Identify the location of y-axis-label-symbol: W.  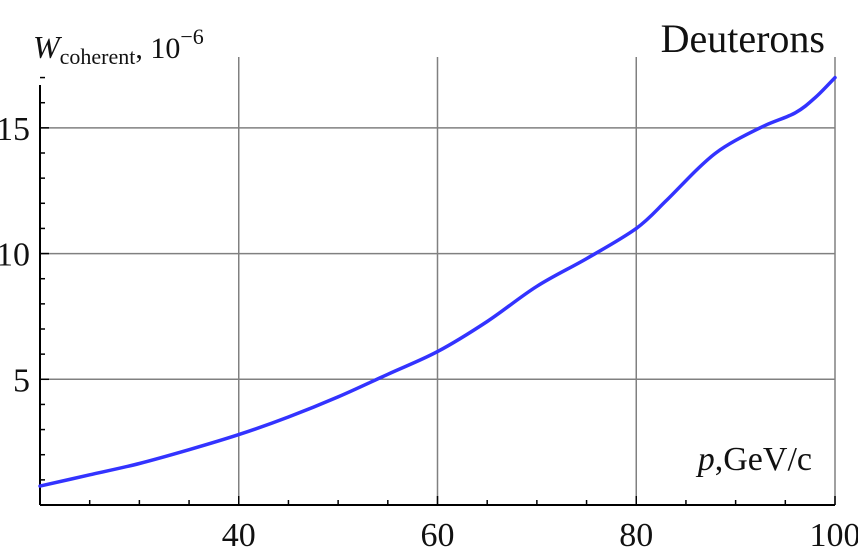
(48, 47).